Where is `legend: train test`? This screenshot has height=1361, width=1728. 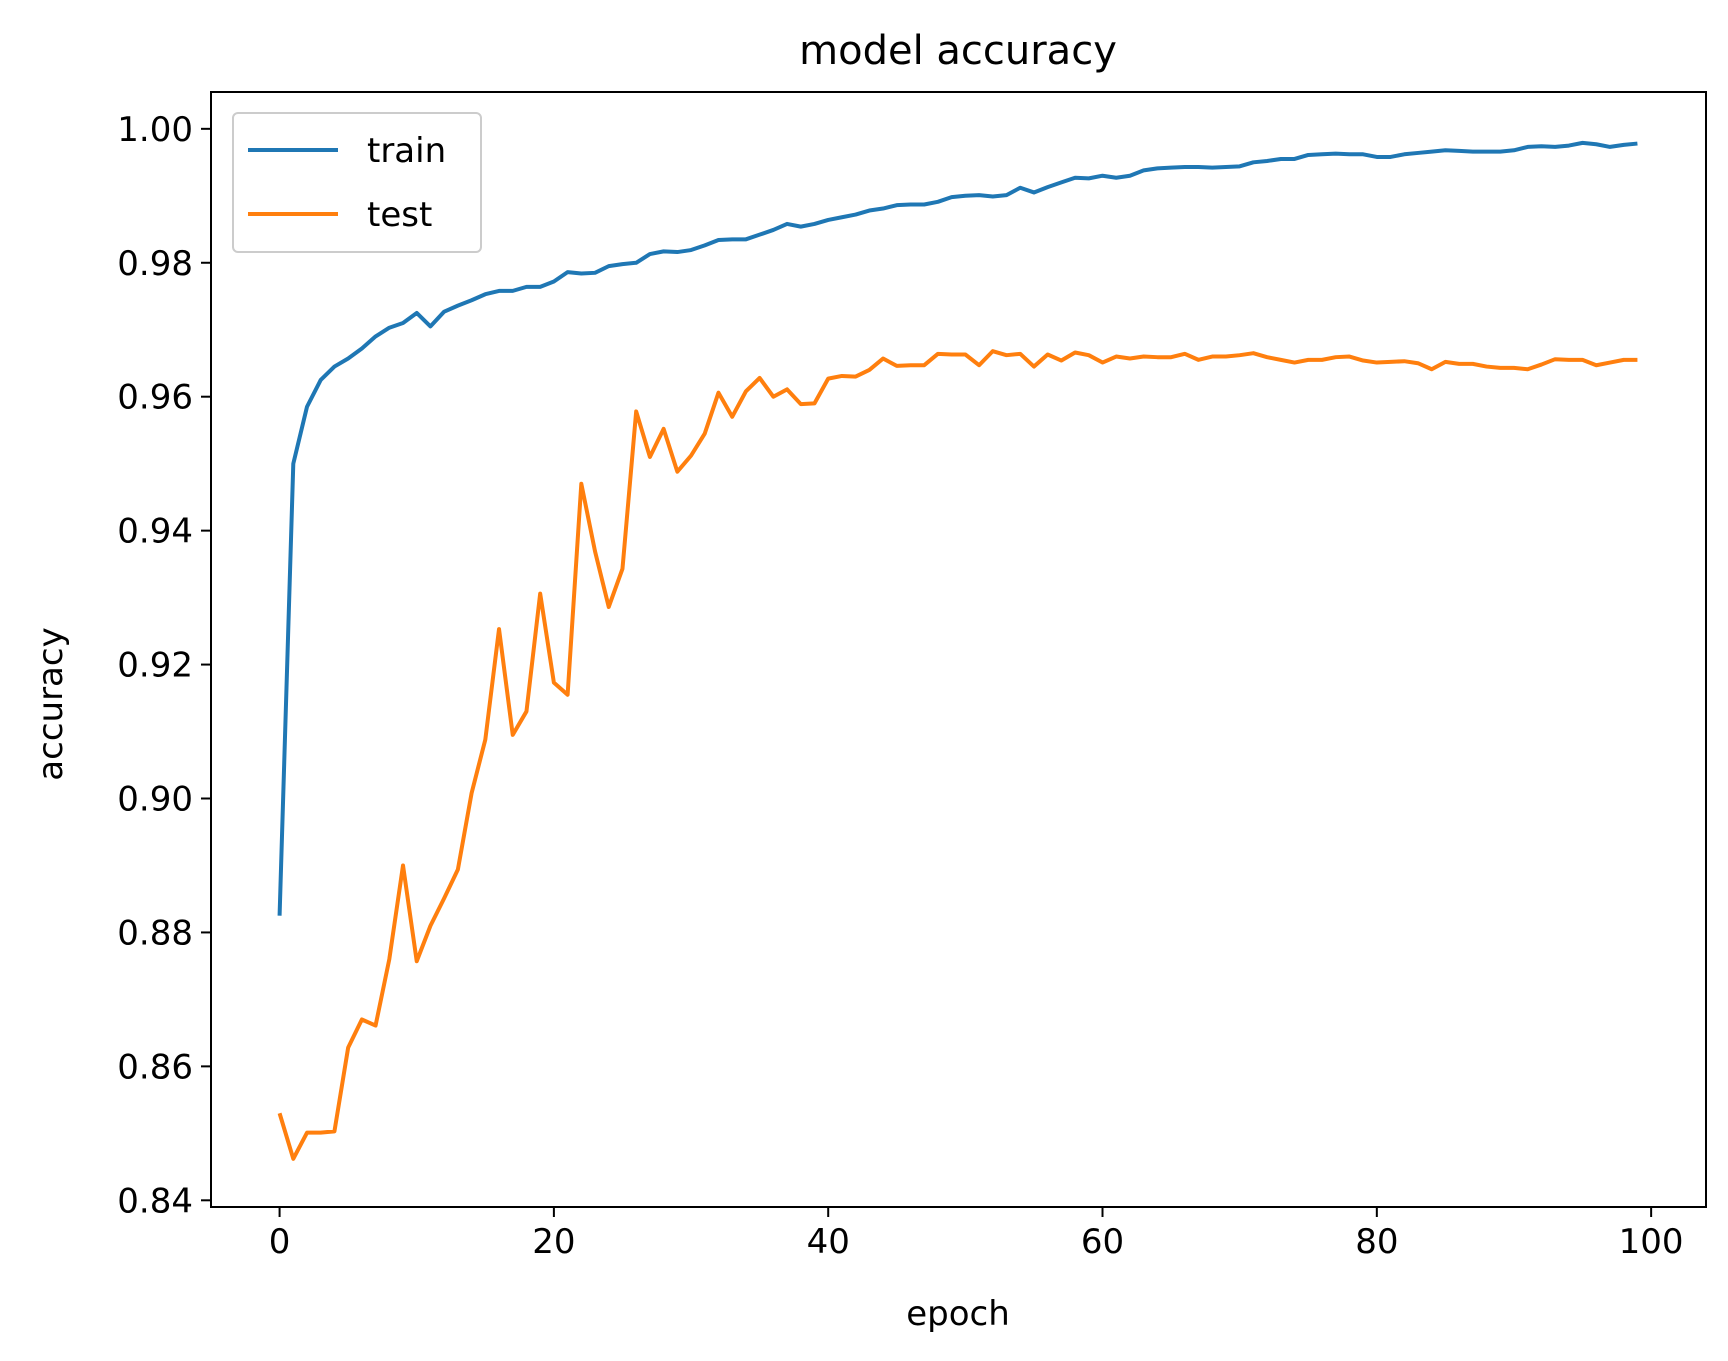 legend: train test is located at coordinates (357, 182).